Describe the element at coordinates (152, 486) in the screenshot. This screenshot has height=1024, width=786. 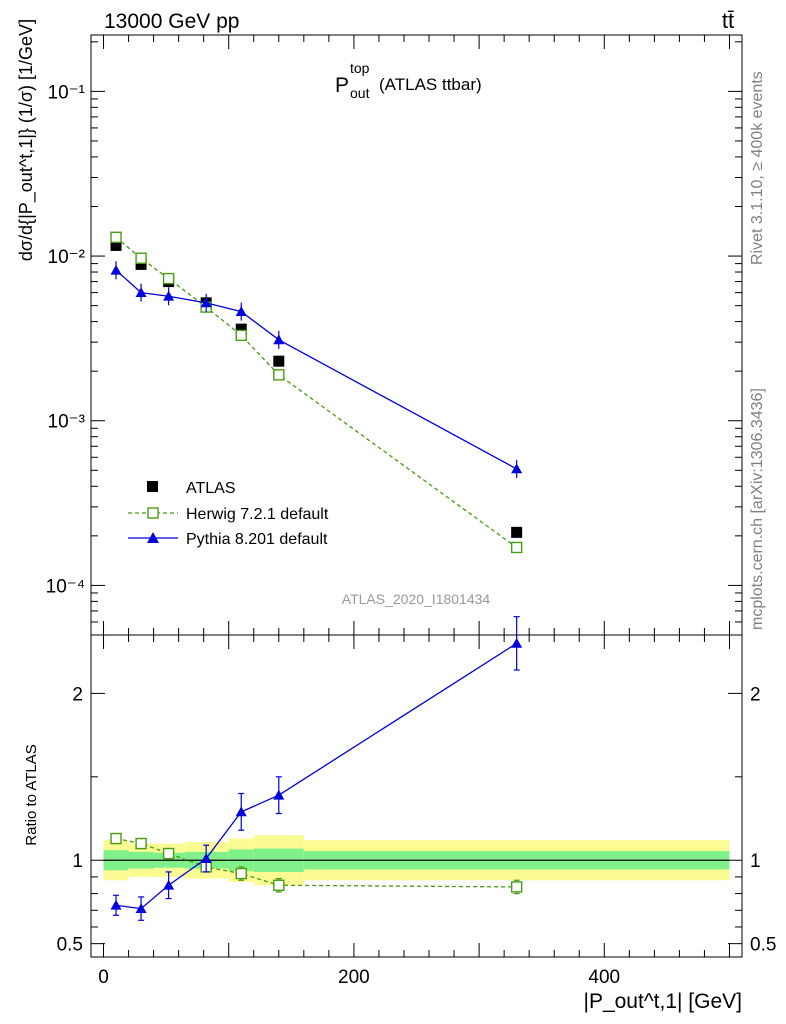
I see `legend-atlas-marker` at that location.